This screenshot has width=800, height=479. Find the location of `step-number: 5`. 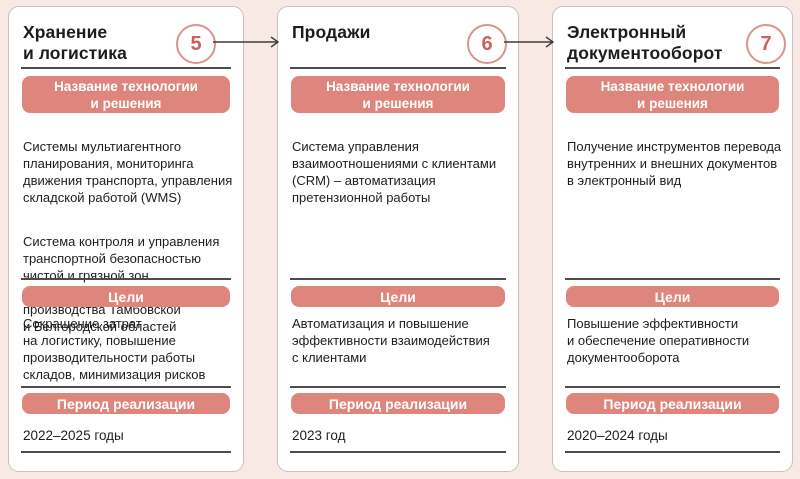

step-number: 5 is located at coordinates (196, 43).